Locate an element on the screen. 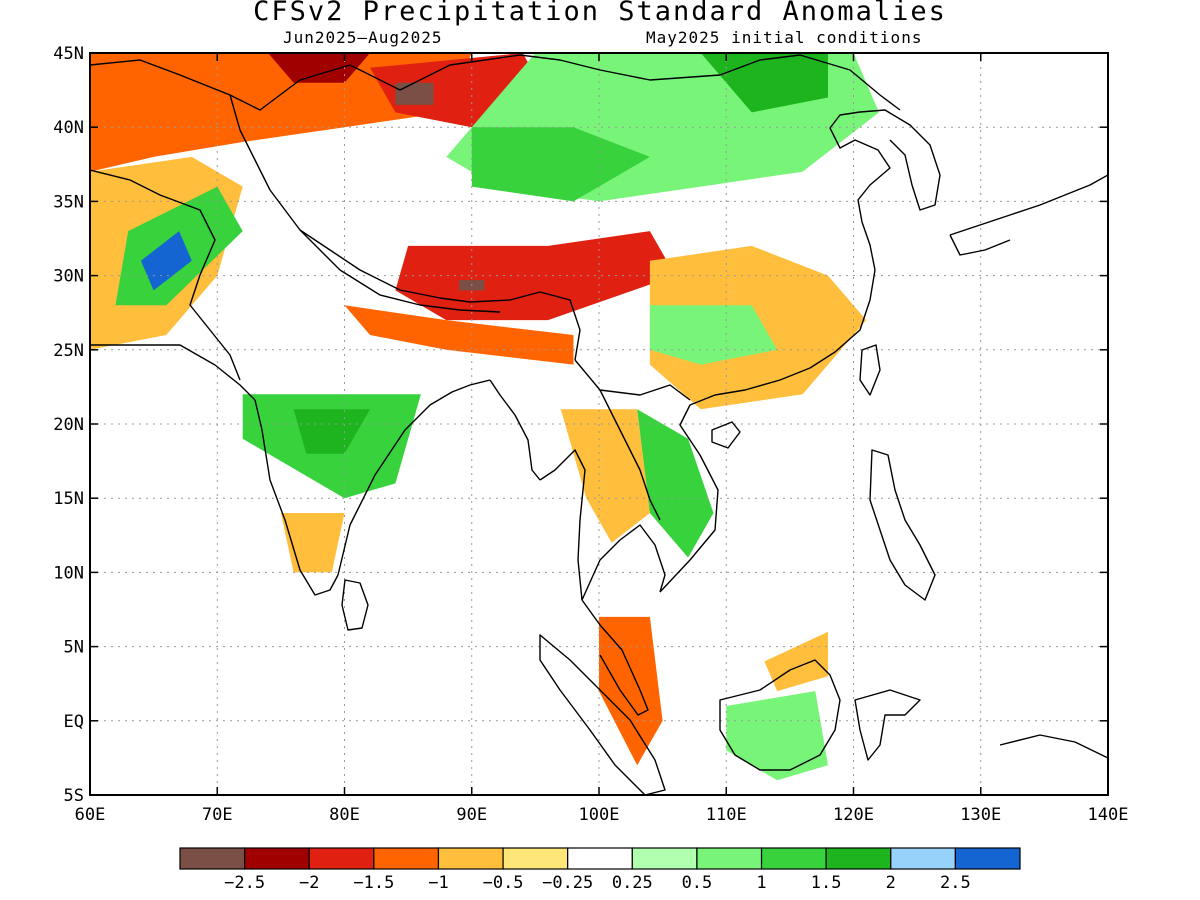 The height and width of the screenshot is (900, 1200). sumatra is located at coordinates (602, 714).